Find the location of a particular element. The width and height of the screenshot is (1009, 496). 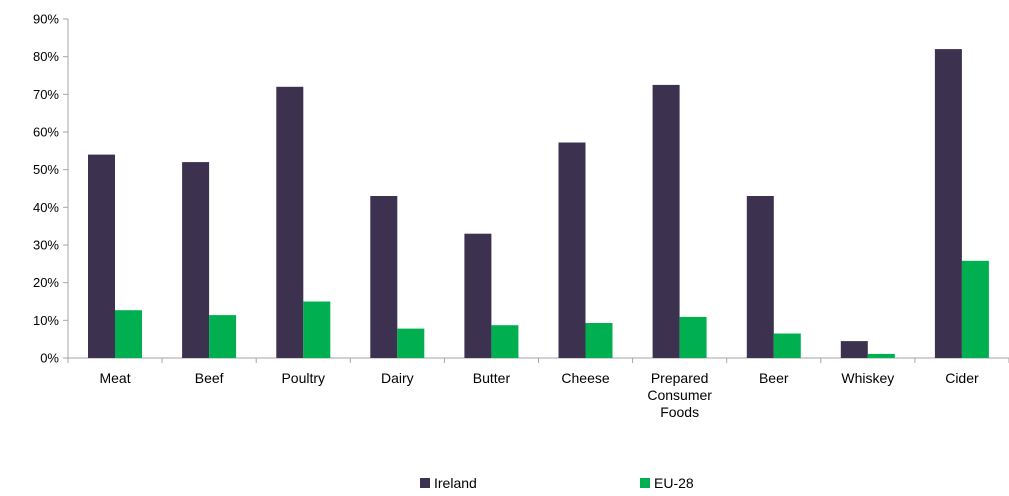

x-tick-label: Whiskey is located at coordinates (867, 378).